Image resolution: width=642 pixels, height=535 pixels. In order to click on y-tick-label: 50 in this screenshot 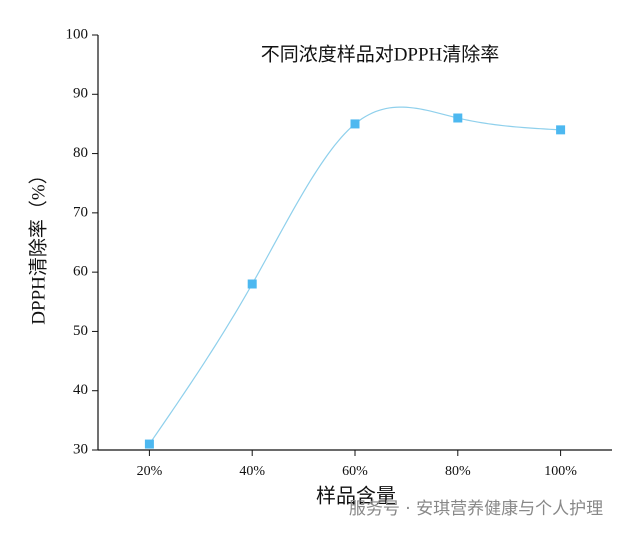, I will do `click(80, 331)`.